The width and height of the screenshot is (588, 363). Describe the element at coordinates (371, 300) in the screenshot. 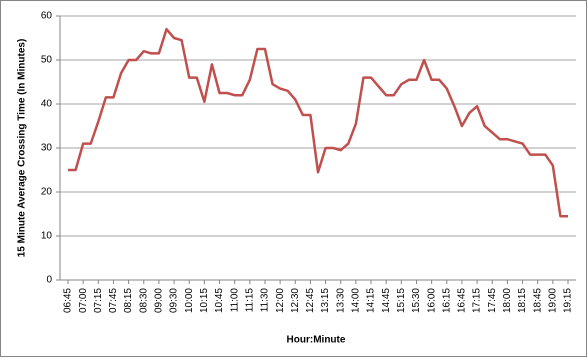

I see `x-tick-label: 14:15` at that location.